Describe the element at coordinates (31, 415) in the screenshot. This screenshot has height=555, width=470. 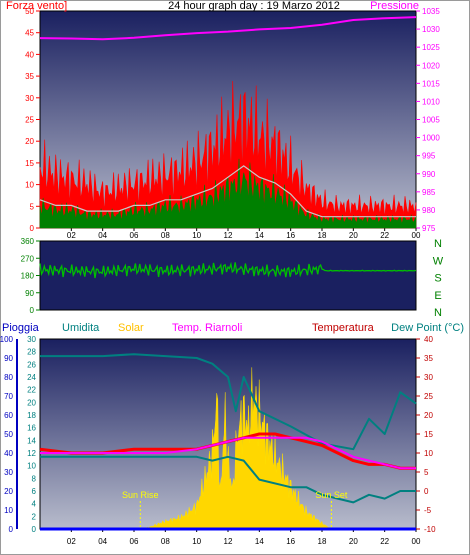
I see `humidity-tick-label: 18` at that location.